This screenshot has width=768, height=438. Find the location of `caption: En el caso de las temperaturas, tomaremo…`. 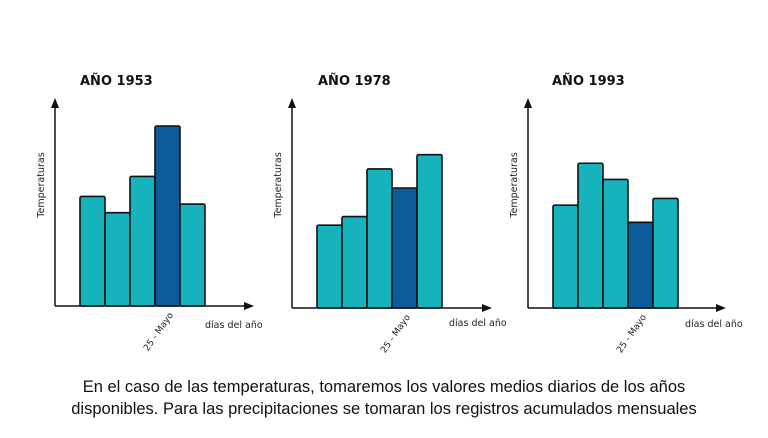

caption: En el caso de las temperaturas, tomaremo… is located at coordinates (384, 398).